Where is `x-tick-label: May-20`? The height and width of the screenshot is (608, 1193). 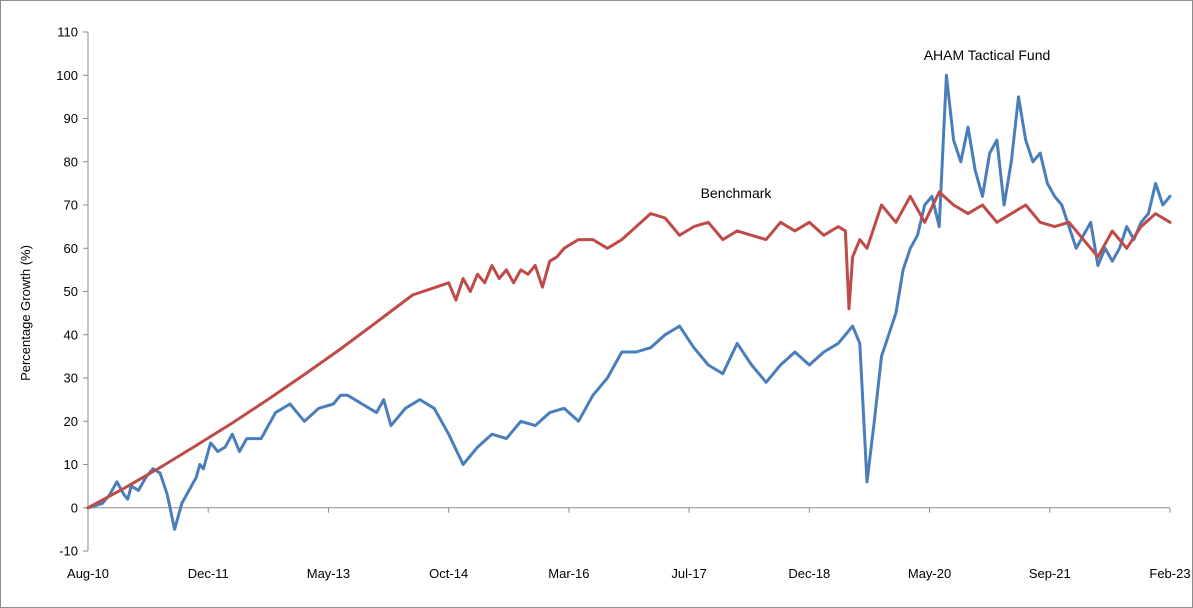 x-tick-label: May-20 is located at coordinates (929, 573).